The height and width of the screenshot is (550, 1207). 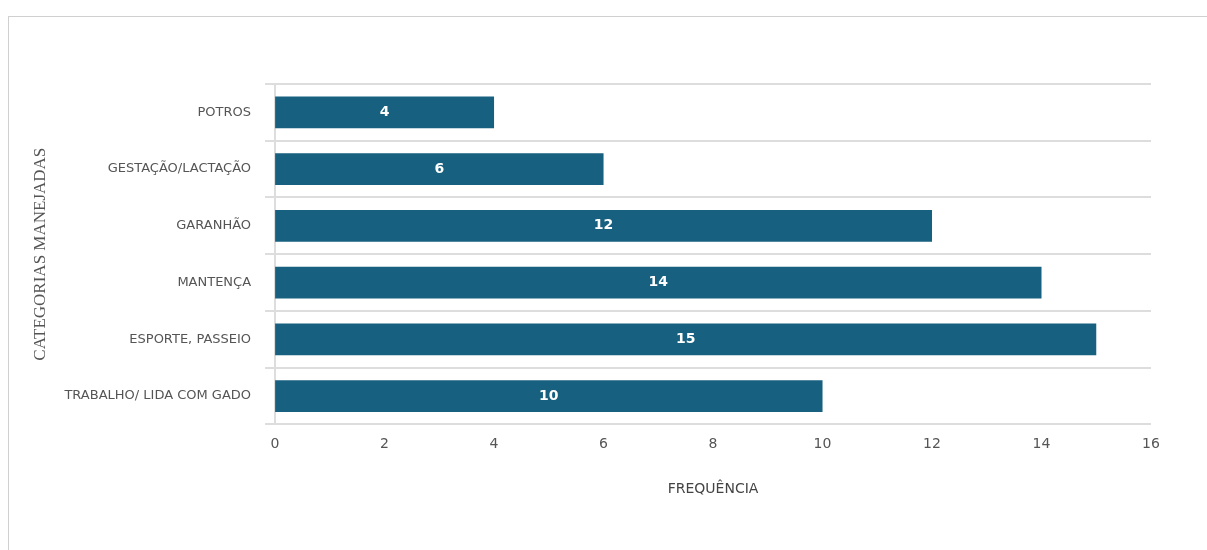 I want to click on y-tick-label: ESPORTE, PASSEIO, so click(x=190, y=338).